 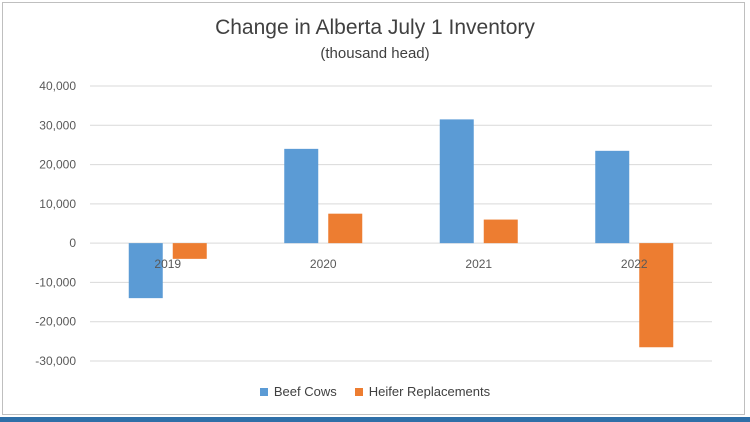 I want to click on y-tick-label: -20,000, so click(x=55, y=322).